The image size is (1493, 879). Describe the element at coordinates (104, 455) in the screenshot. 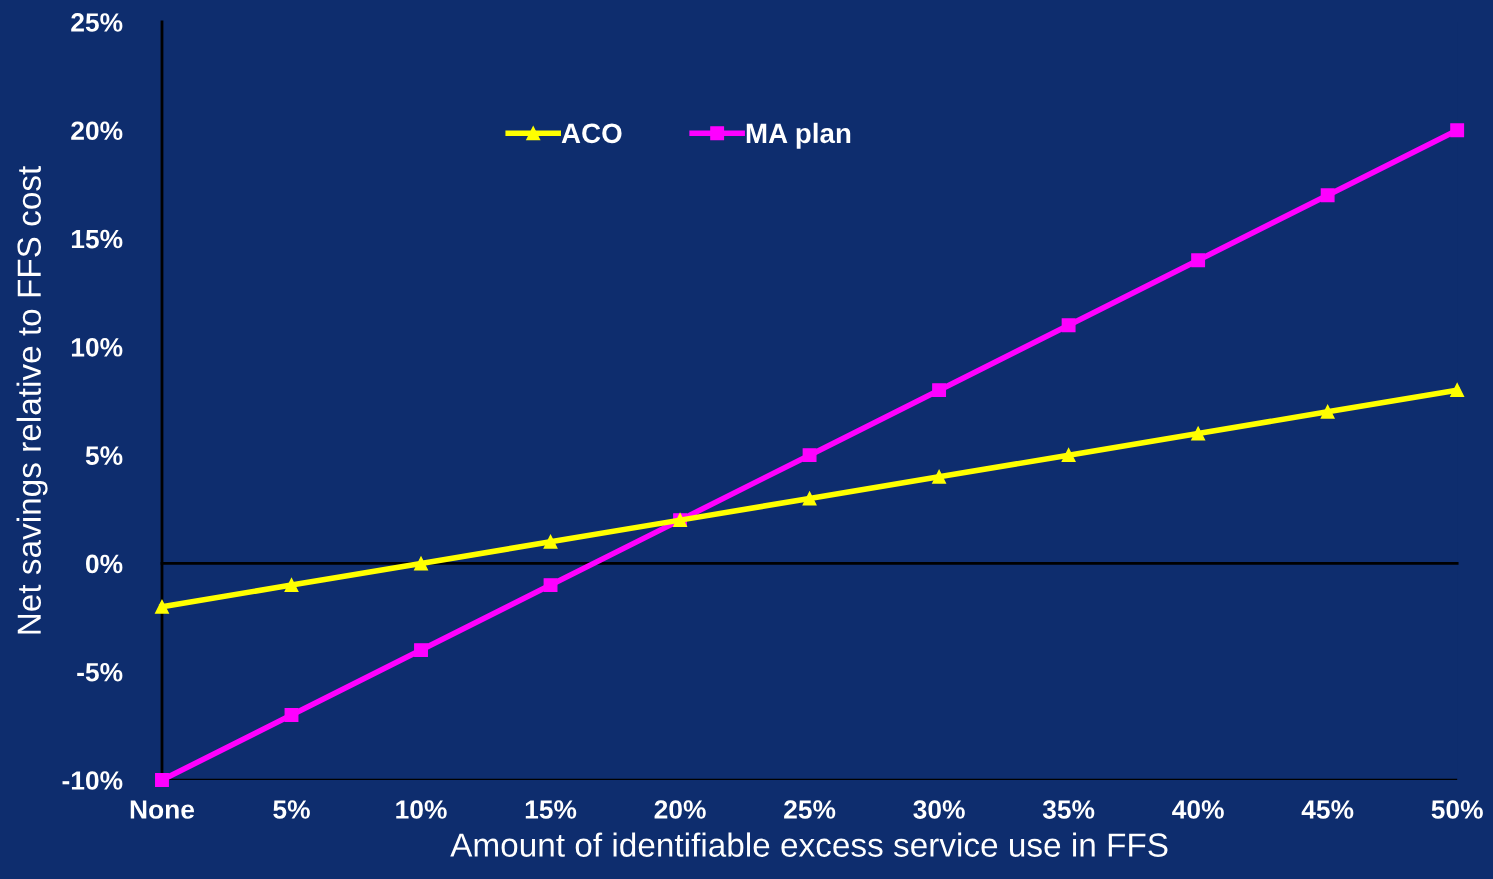

I see `y-tick-label: 5%` at that location.